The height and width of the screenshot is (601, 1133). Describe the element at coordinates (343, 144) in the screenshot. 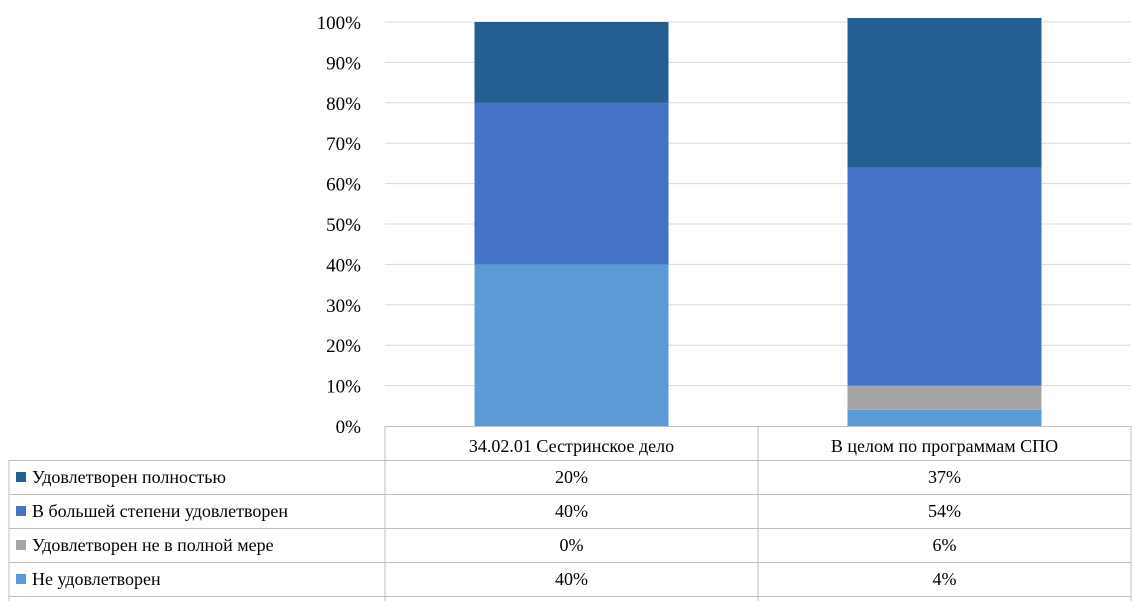

I see `y-tick-label: 70%` at that location.